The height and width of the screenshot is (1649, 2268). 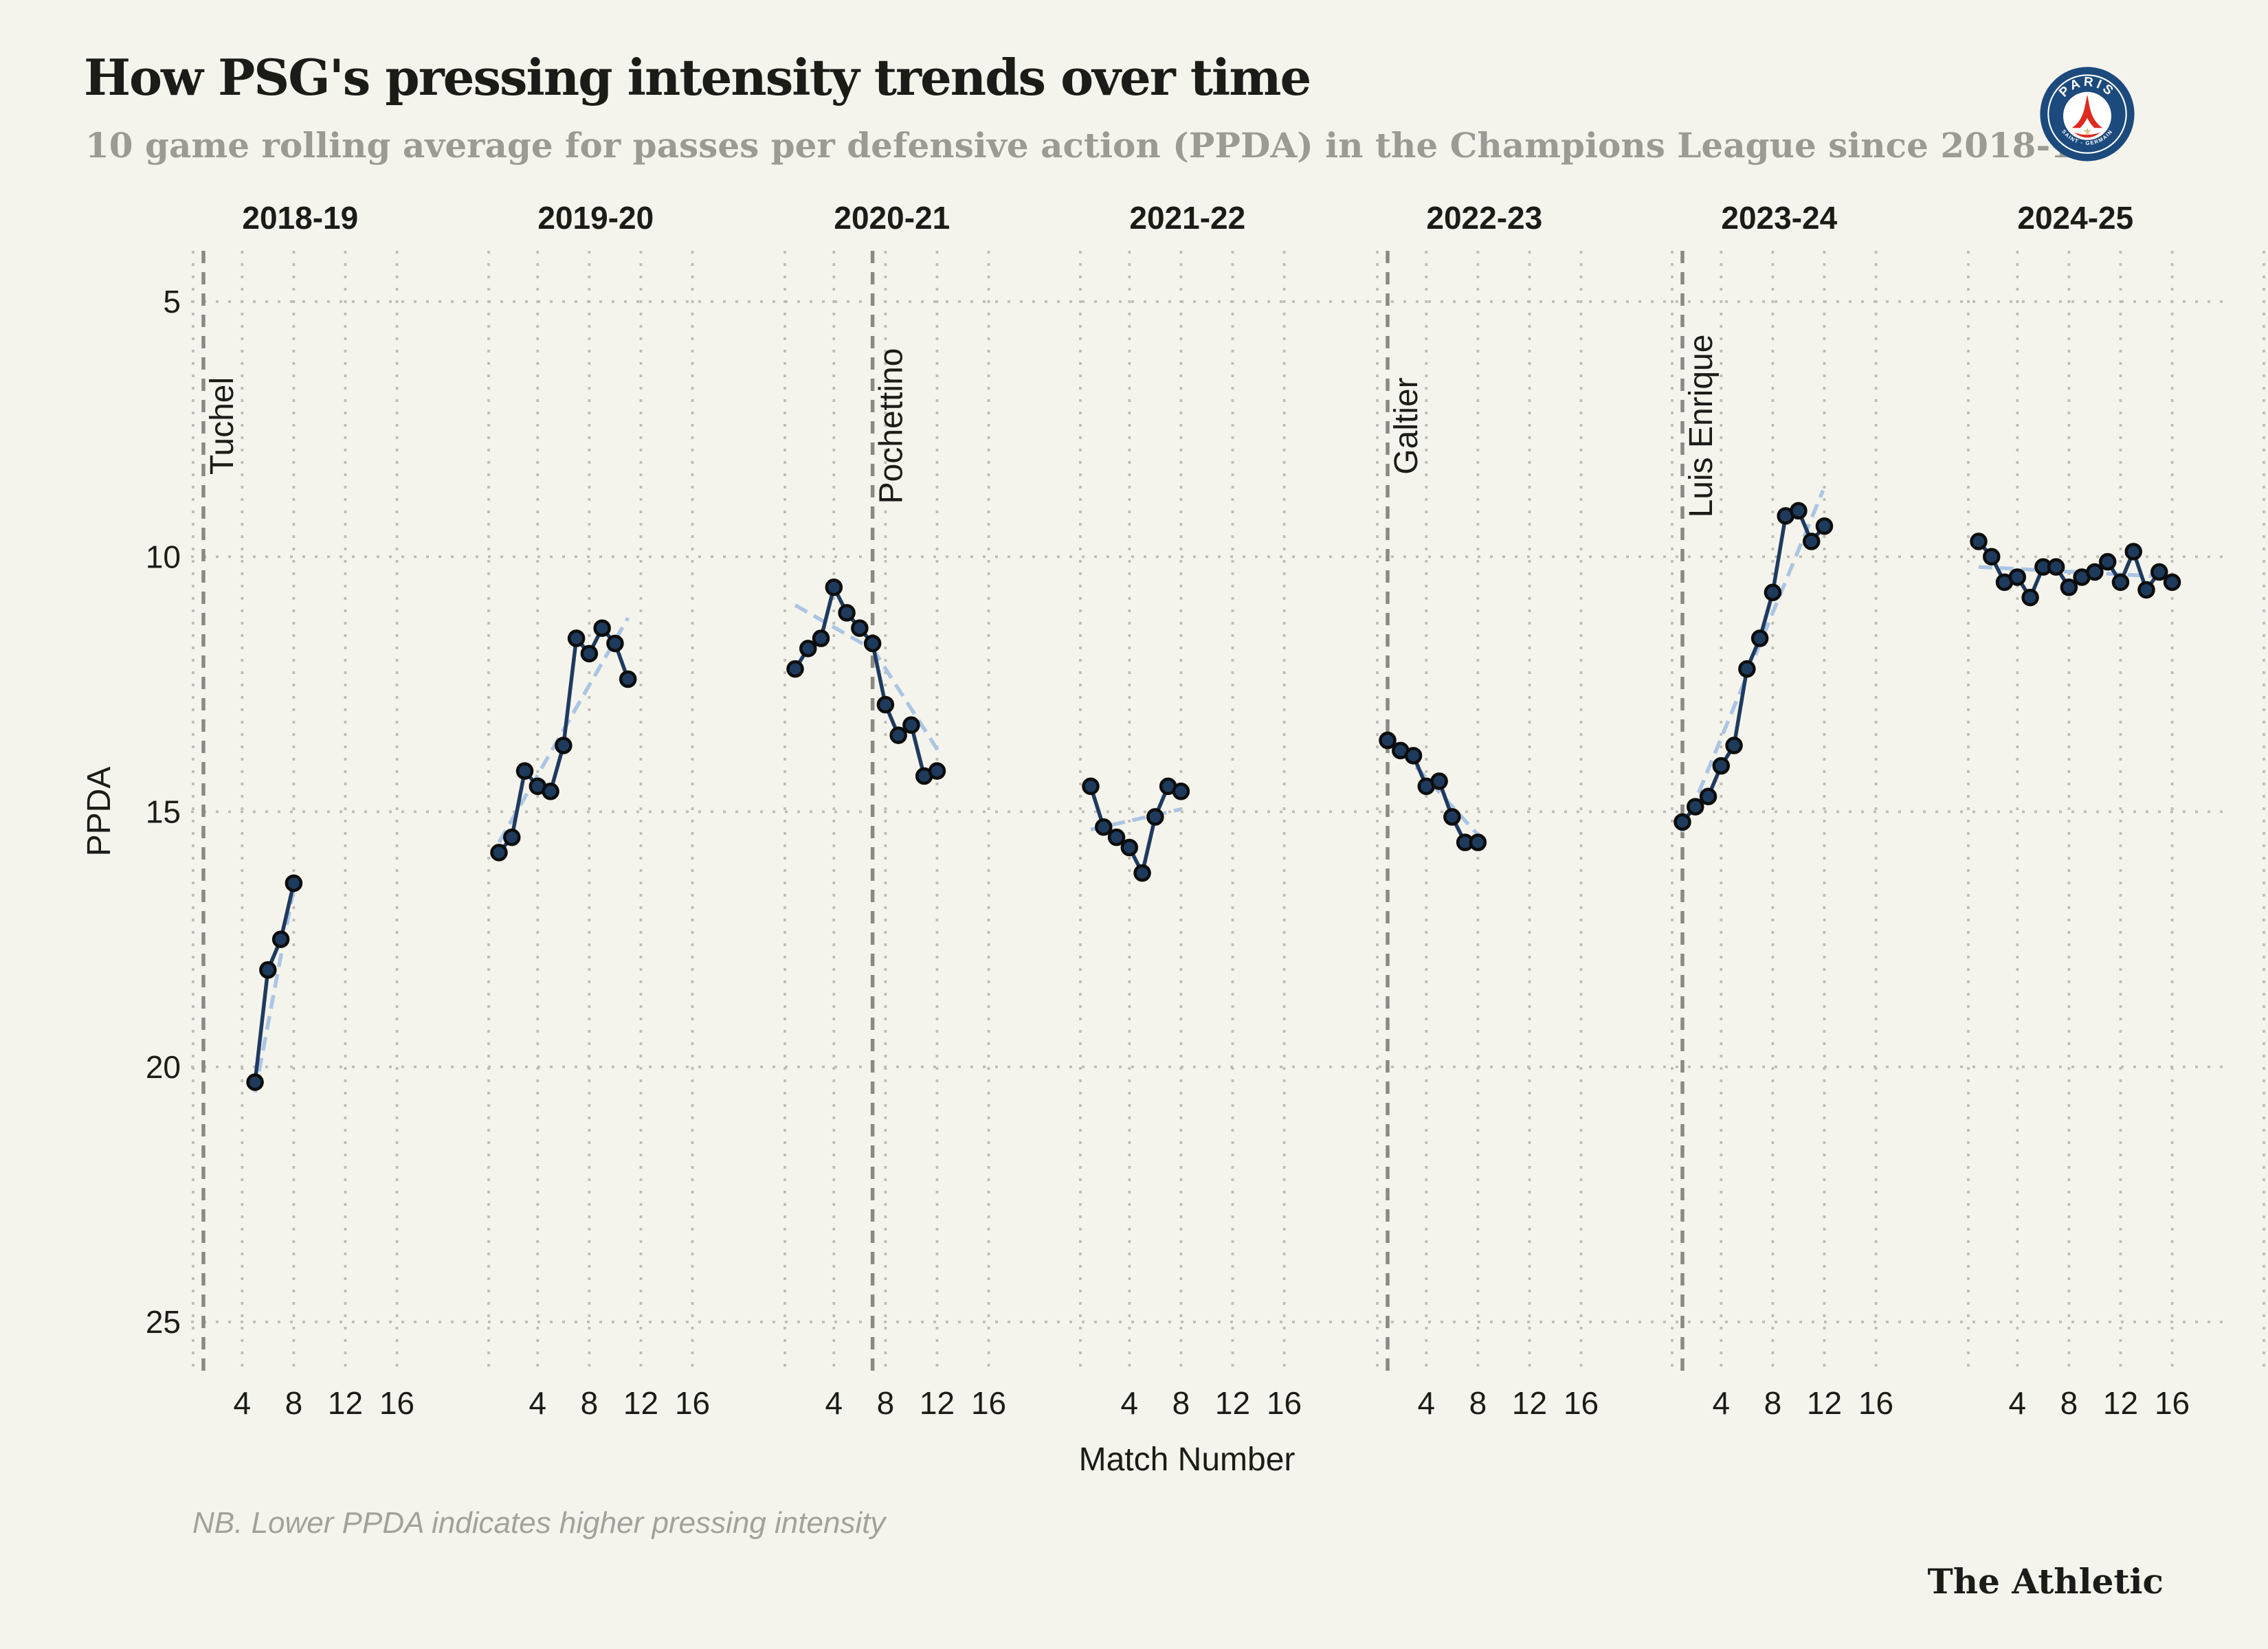 I want to click on x-axis-title: Match Number, so click(x=1187, y=1460).